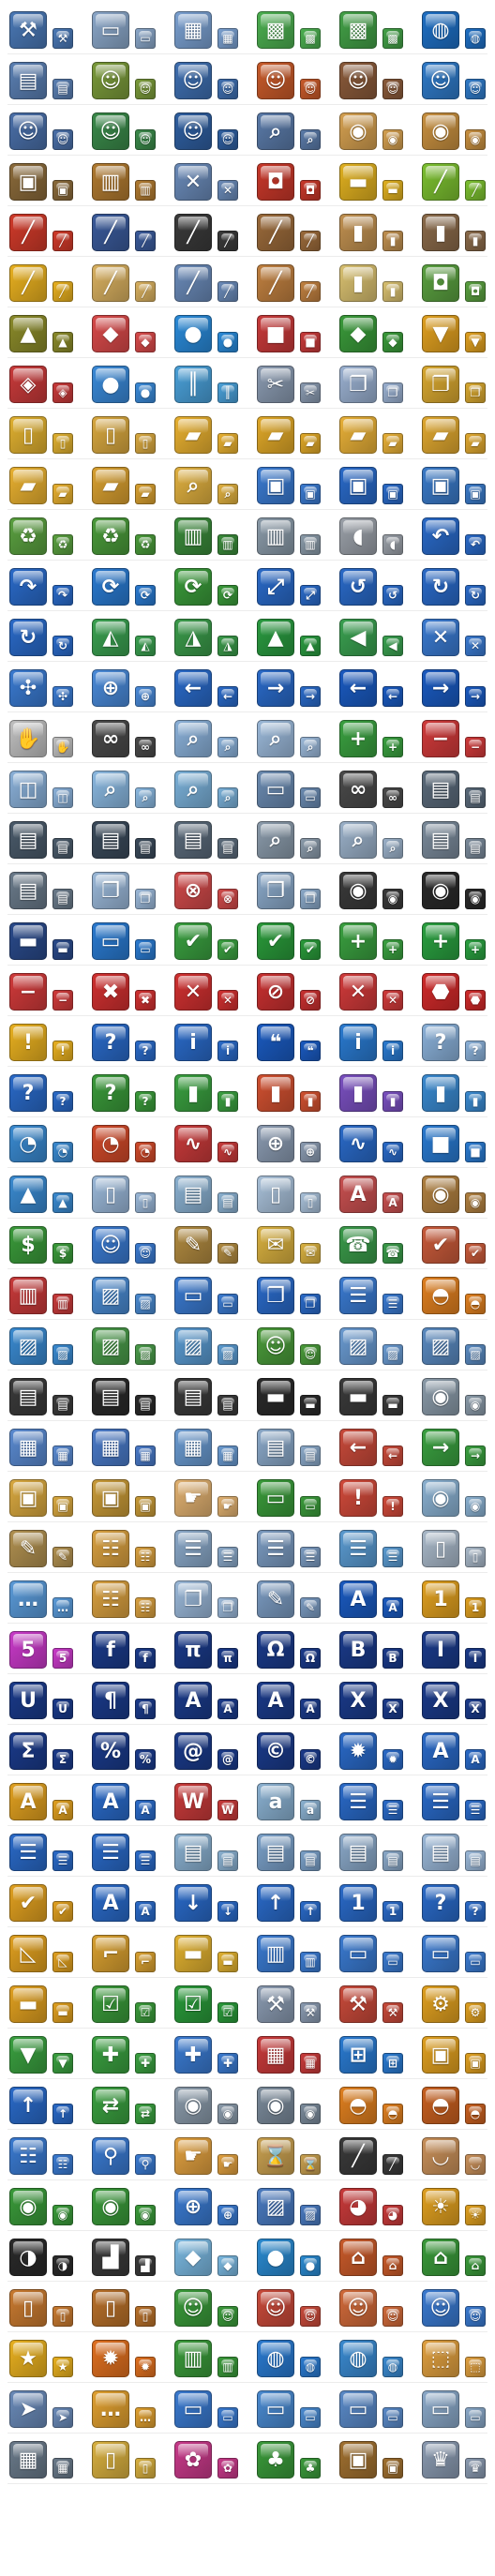  Describe the element at coordinates (145, 2469) in the screenshot. I see `note-small-icon: ▯` at that location.